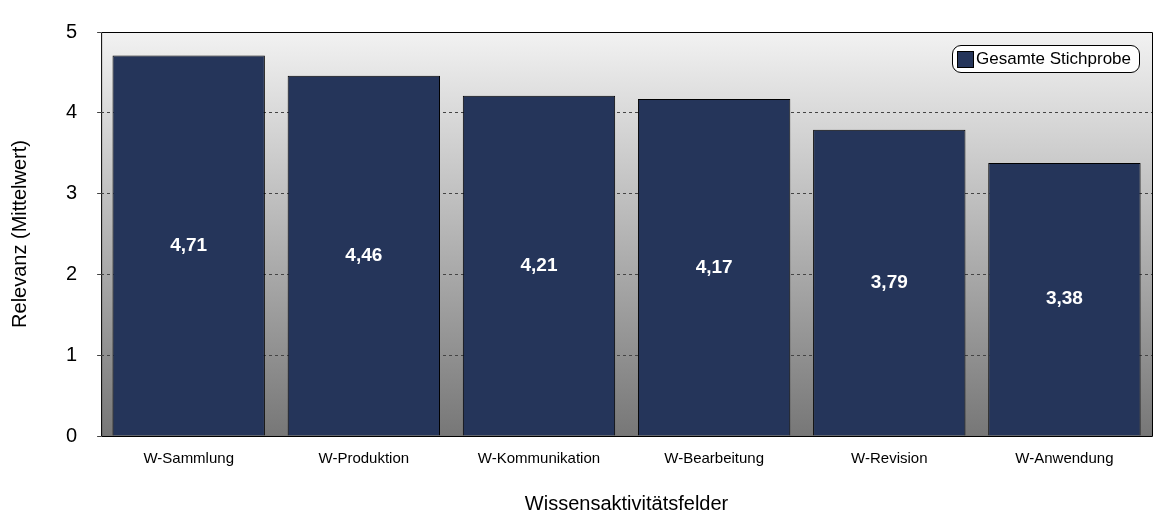 The height and width of the screenshot is (524, 1153). Describe the element at coordinates (889, 281) in the screenshot. I see `text: 3,79` at that location.